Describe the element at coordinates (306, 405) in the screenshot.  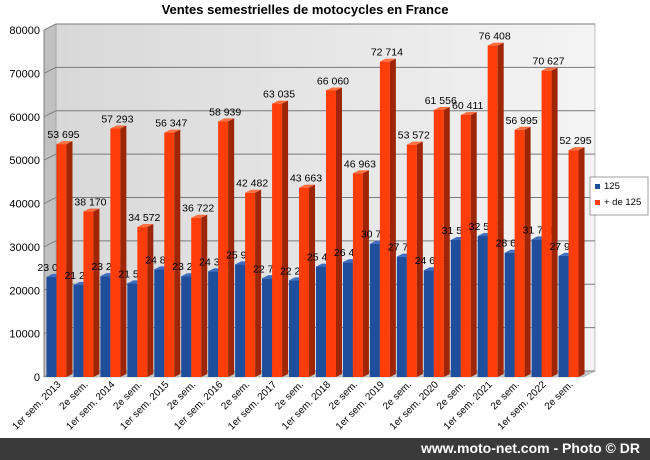
I see `x-tick-label: 1er sem. 2018` at that location.